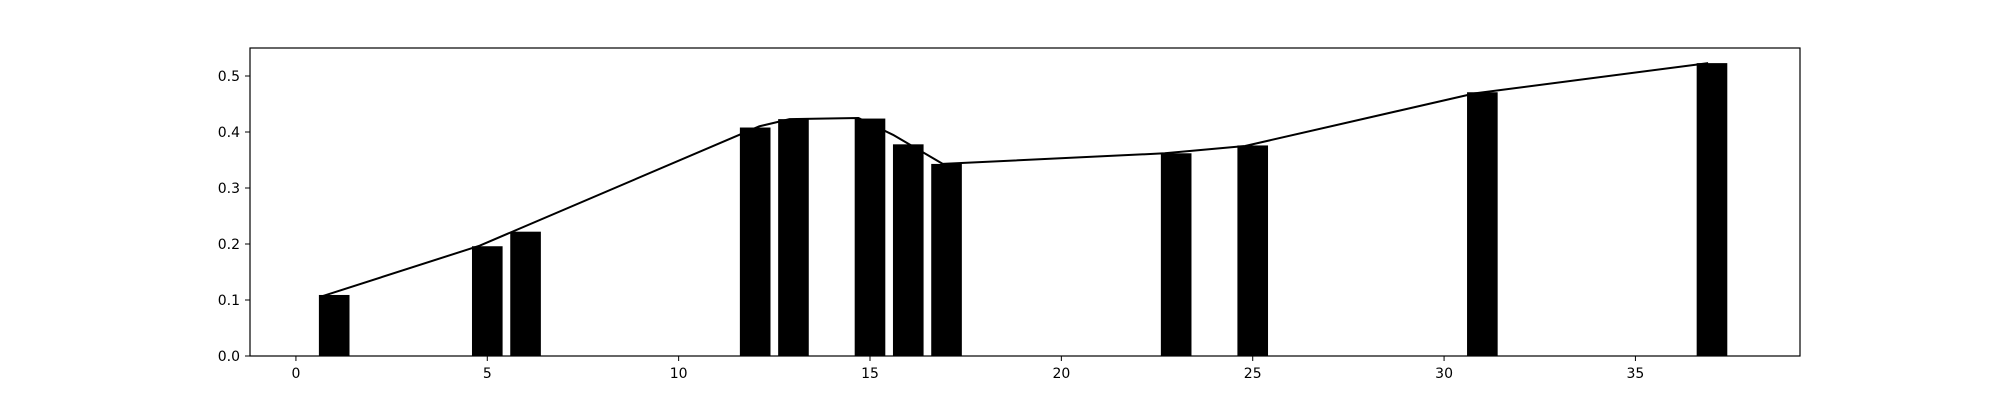  What do you see at coordinates (1636, 374) in the screenshot?
I see `x-tick-label-35: 35` at bounding box center [1636, 374].